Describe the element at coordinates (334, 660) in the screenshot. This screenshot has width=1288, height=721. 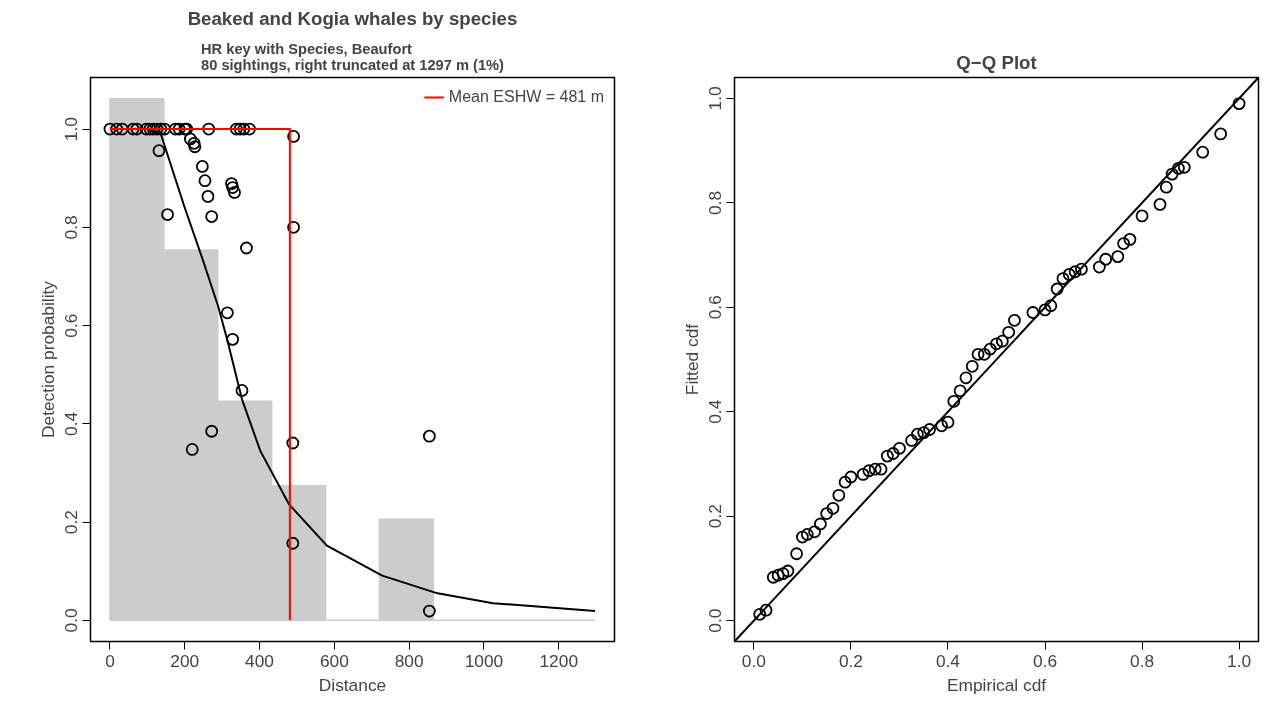
I see `x-tick-label: 600` at that location.